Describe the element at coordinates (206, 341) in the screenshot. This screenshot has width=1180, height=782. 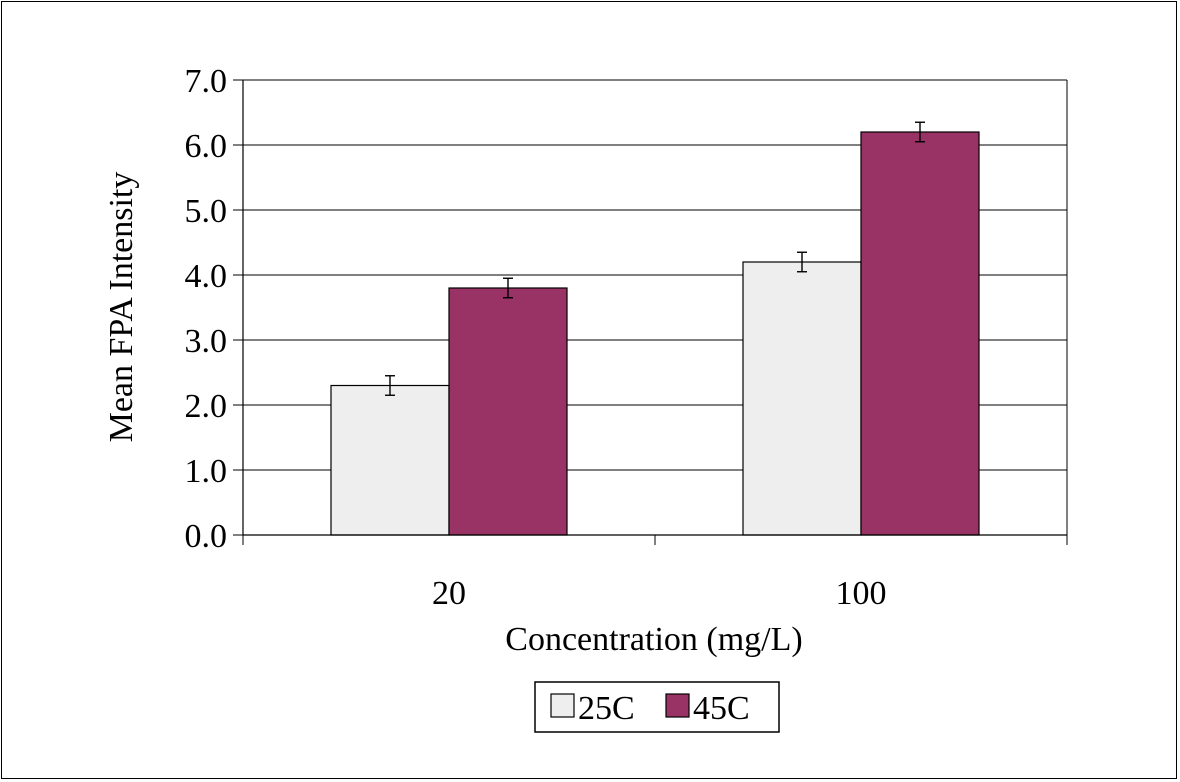
I see `y-tick-label: 3.0` at that location.